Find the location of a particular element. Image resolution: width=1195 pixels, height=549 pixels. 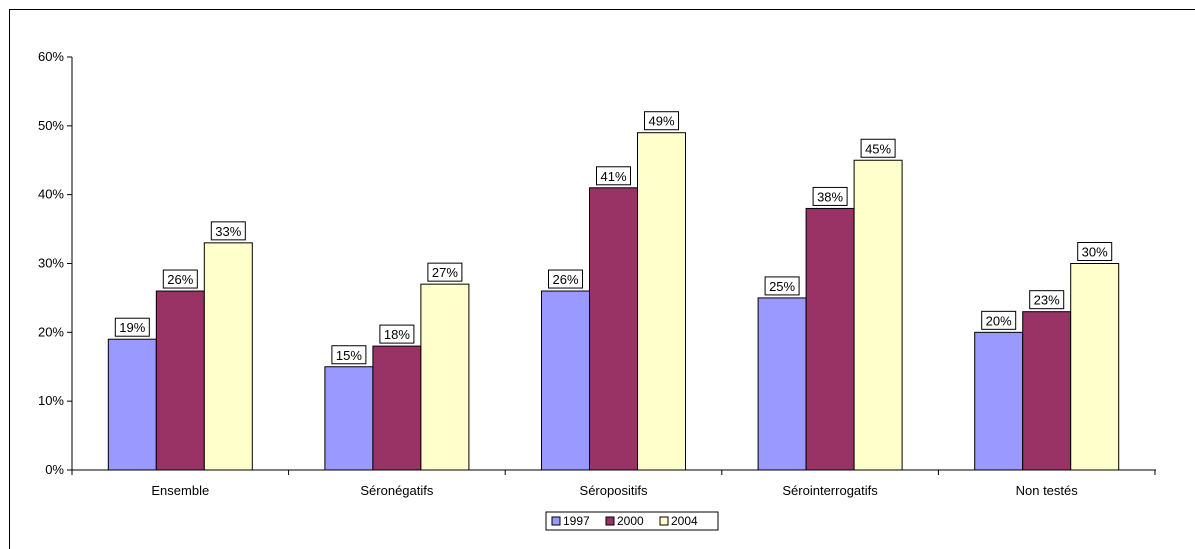

legend-swatch-2000 is located at coordinates (610, 521).